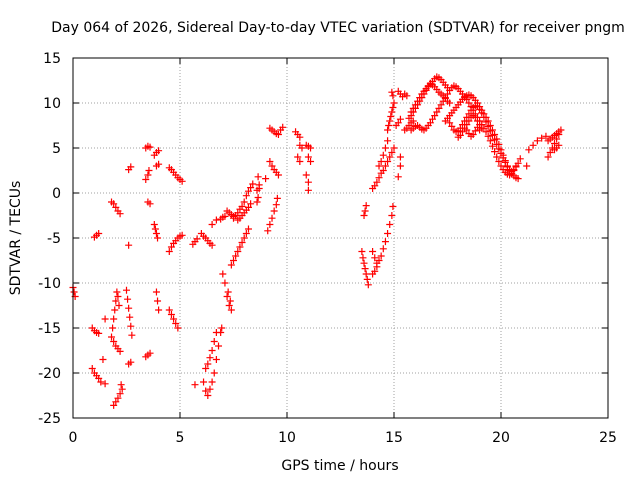 This screenshot has width=640, height=480. What do you see at coordinates (73, 438) in the screenshot?
I see `x-tick-label: 0` at bounding box center [73, 438].